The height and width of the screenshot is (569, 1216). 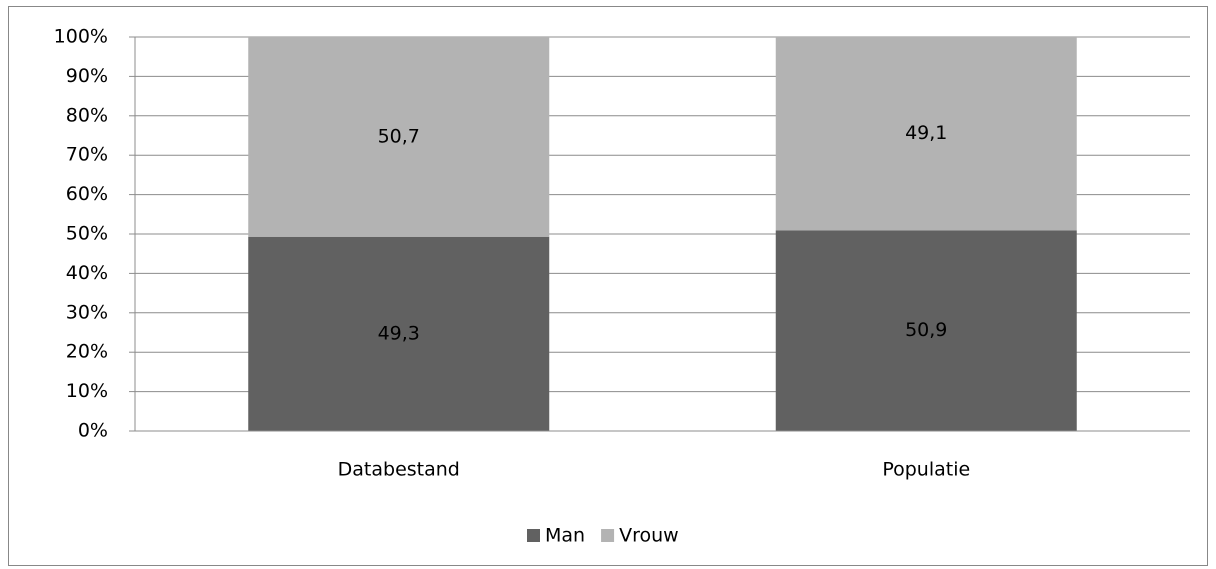 What do you see at coordinates (93, 431) in the screenshot?
I see `y-tick-label: 0%` at bounding box center [93, 431].